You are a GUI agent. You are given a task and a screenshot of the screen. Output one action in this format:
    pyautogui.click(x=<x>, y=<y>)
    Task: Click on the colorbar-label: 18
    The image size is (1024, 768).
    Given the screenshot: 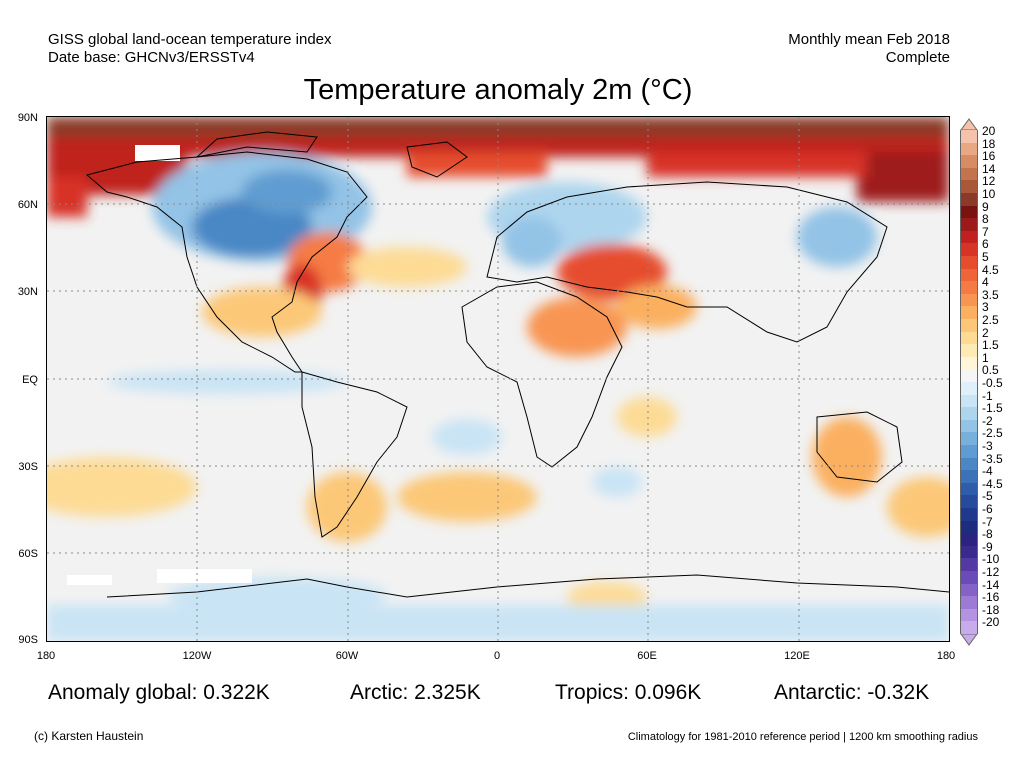 What is the action you would take?
    pyautogui.click(x=989, y=143)
    